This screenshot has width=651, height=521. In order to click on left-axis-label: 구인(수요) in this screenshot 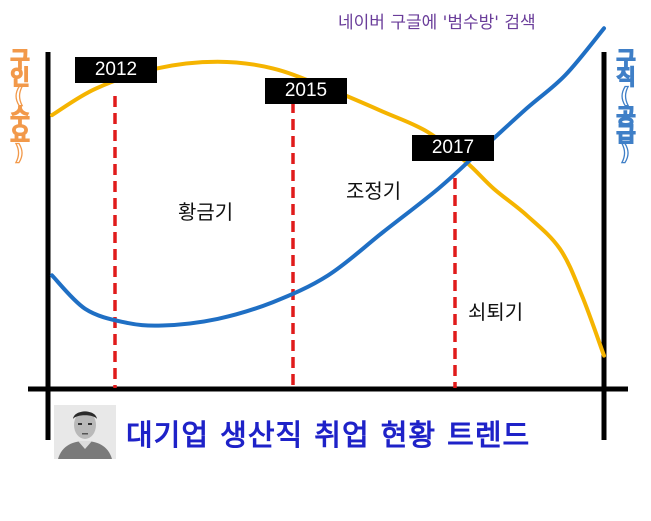, I will do `click(18, 104)`.